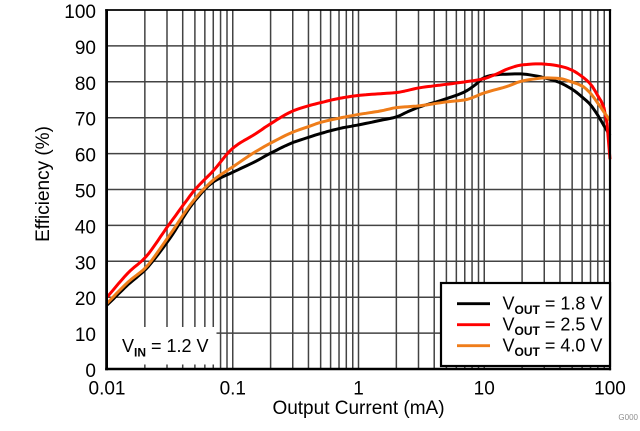 This screenshot has height=431, width=640. Describe the element at coordinates (628, 417) in the screenshot. I see `svg-text: G000` at that location.